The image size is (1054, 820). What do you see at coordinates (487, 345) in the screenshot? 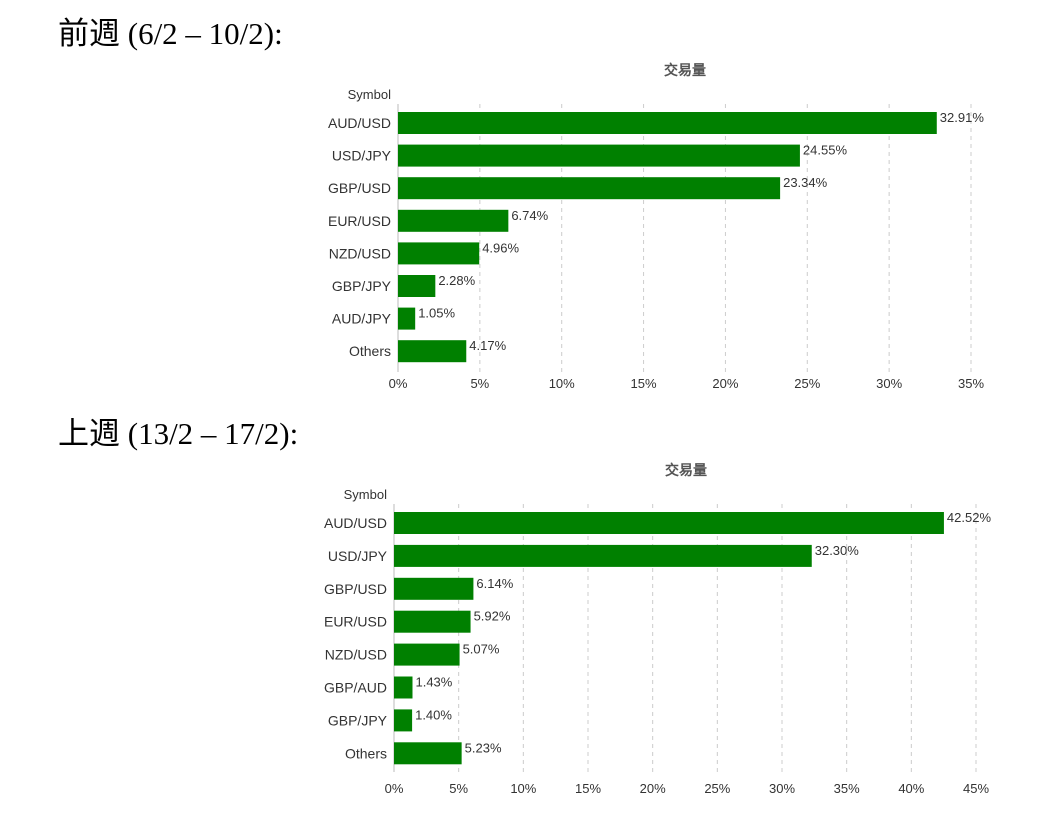
I see `data-label: 4.17%` at bounding box center [487, 345].